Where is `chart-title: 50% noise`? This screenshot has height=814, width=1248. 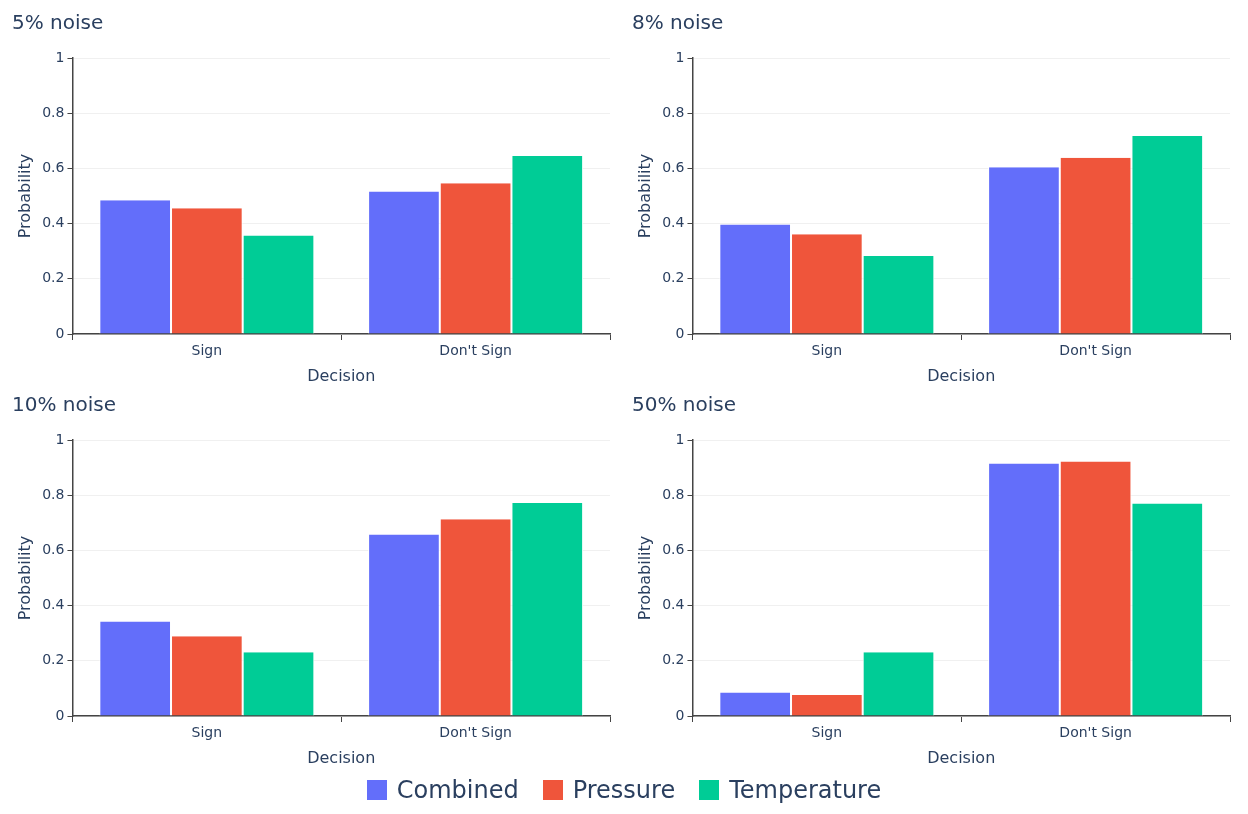
chart-title: 50% noise is located at coordinates (684, 404).